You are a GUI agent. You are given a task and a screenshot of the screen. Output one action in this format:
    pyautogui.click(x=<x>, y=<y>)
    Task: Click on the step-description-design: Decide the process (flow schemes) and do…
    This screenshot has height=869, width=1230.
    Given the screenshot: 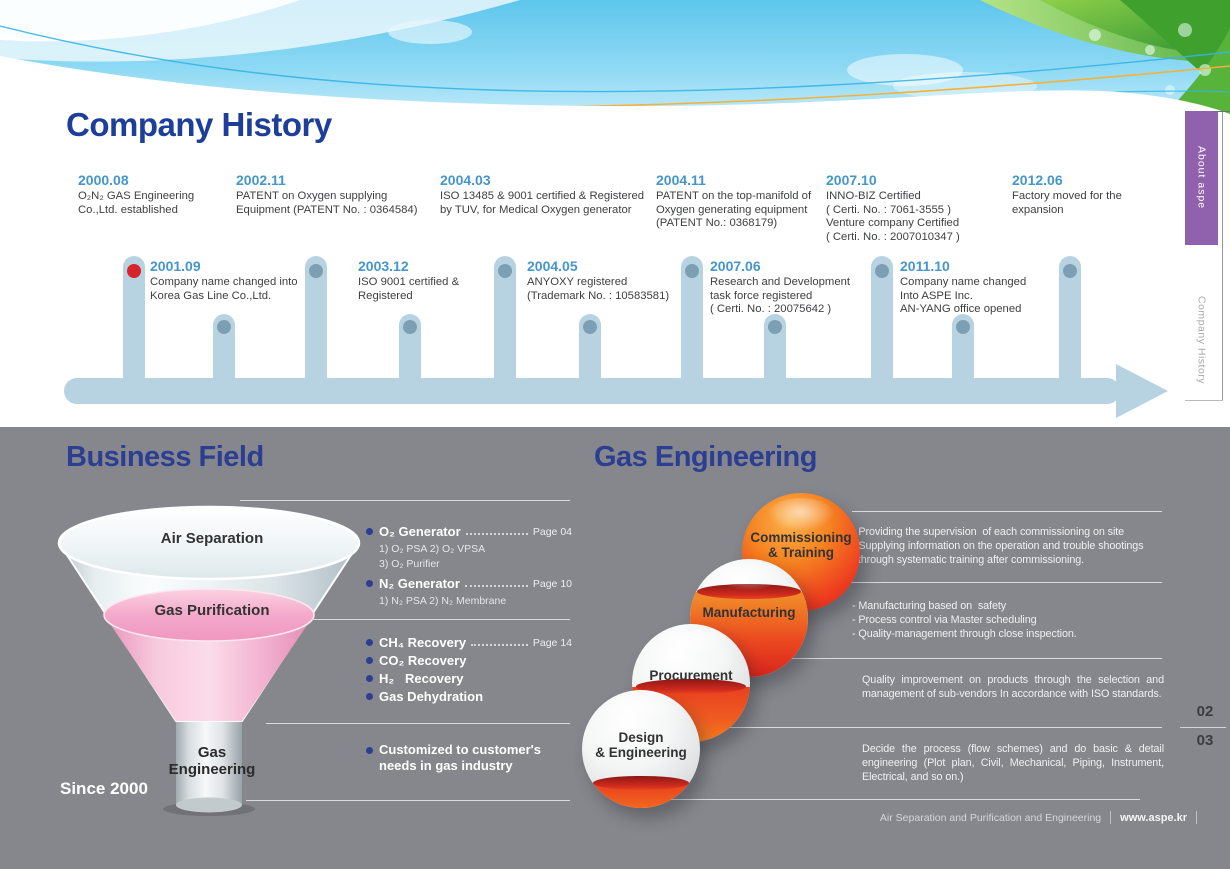 What is the action you would take?
    pyautogui.click(x=1013, y=763)
    